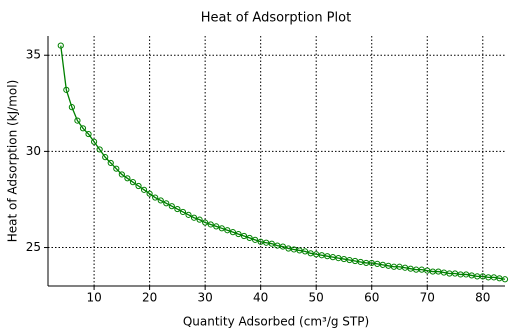 The image size is (514, 333). I want to click on x-tick-label: 20, so click(149, 298).